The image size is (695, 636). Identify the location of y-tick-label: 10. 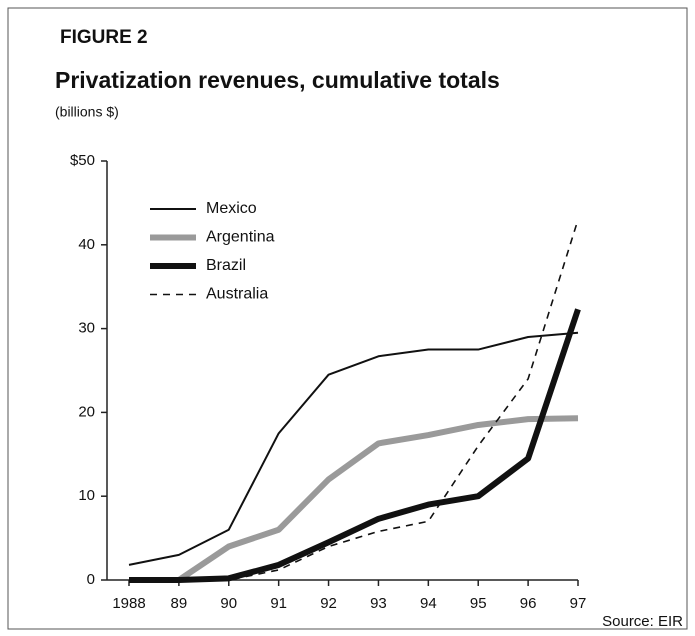
(86, 495).